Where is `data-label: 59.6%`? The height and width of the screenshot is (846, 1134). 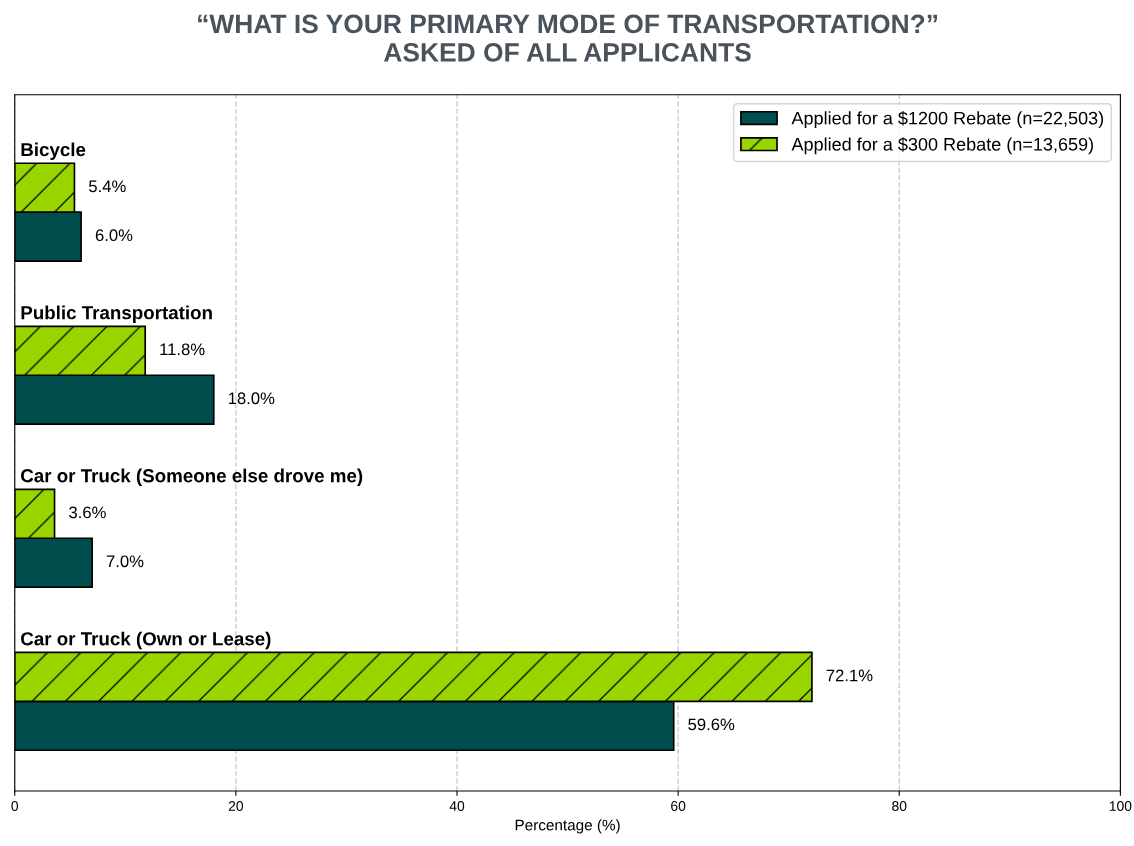 data-label: 59.6% is located at coordinates (711, 724).